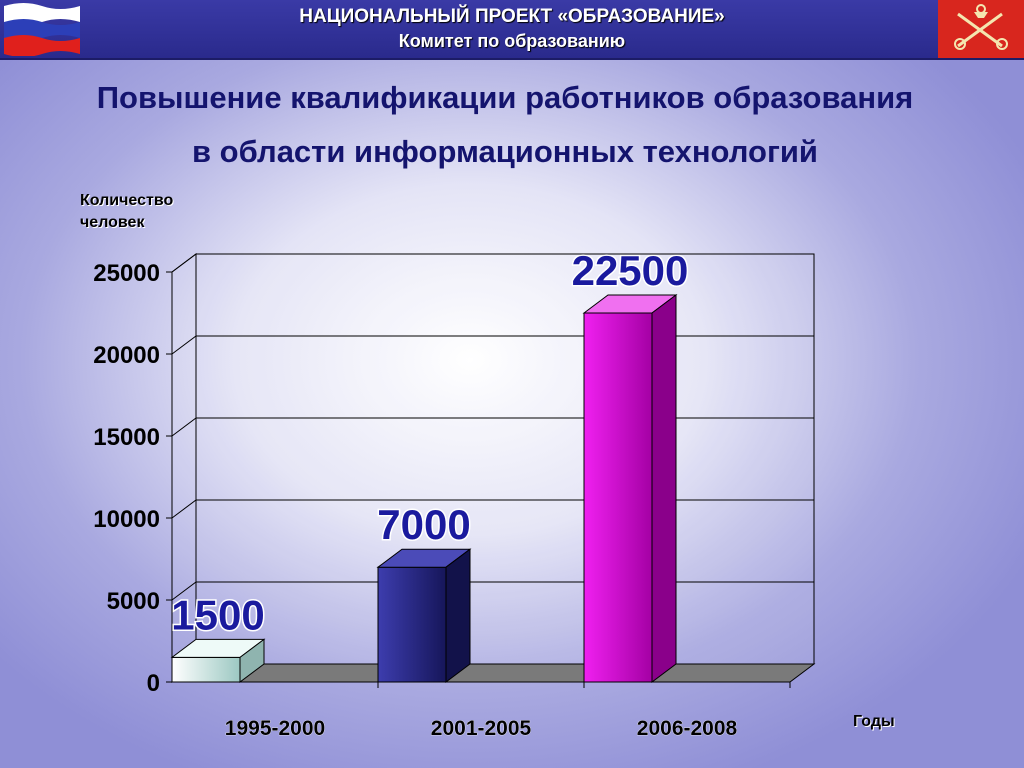 This screenshot has height=768, width=1024. What do you see at coordinates (217, 614) in the screenshot?
I see `data-label: 1500` at bounding box center [217, 614].